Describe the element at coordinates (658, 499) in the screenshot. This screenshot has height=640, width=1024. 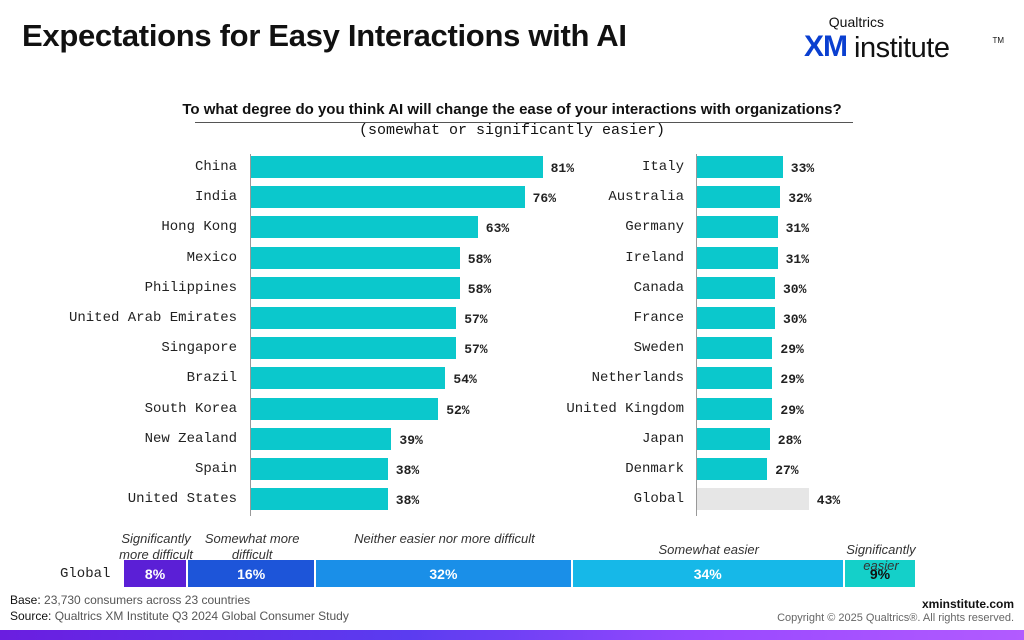
I see `right-category-label: Global` at that location.